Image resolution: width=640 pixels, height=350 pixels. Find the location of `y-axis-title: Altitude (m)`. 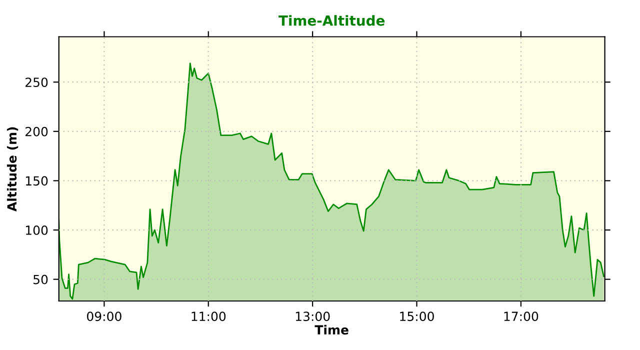

y-axis-title: Altitude (m) is located at coordinates (12, 169).